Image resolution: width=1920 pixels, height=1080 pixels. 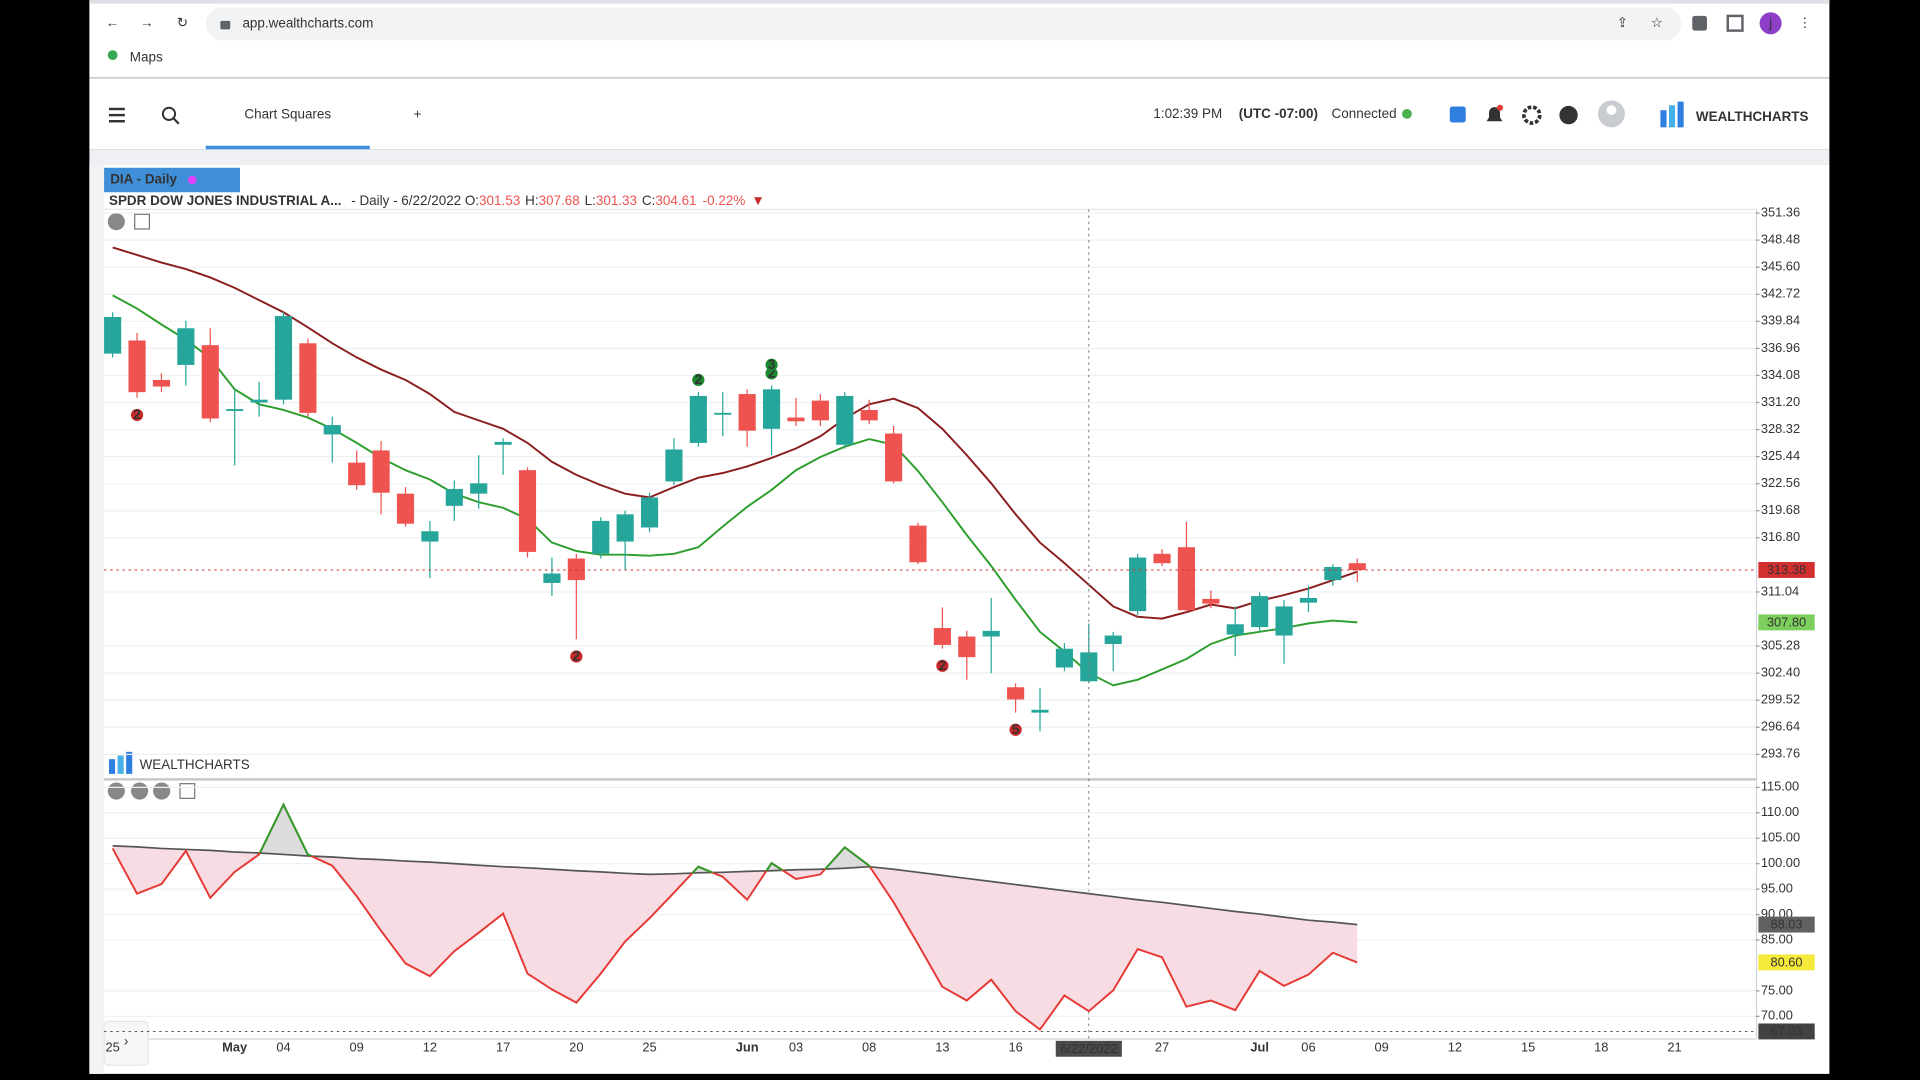 What do you see at coordinates (143, 179) in the screenshot?
I see `chart-tab-label: DIA - Daily` at bounding box center [143, 179].